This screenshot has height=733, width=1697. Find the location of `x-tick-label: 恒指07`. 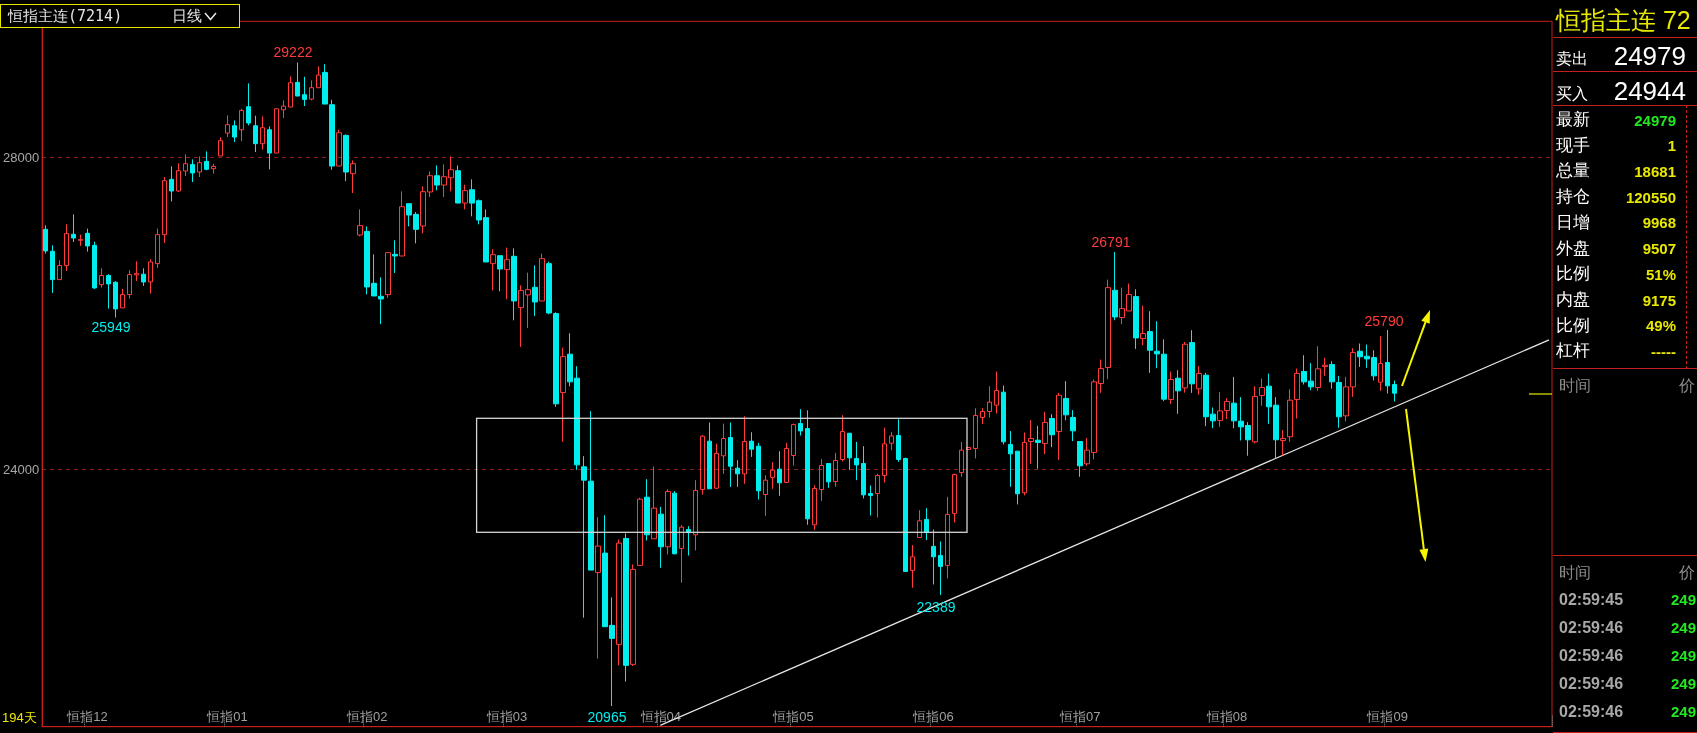

x-tick-label: 恒指07 is located at coordinates (1079, 716).